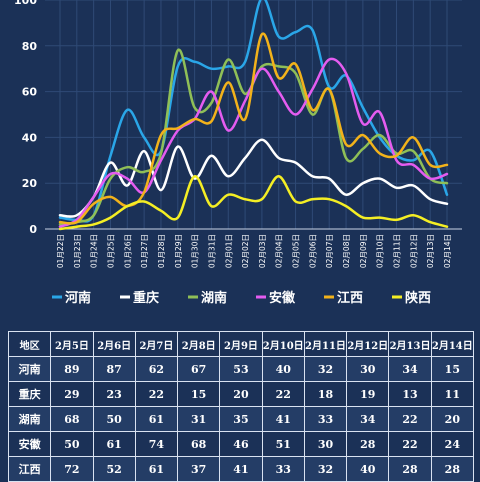 Image resolution: width=480 pixels, height=482 pixels. What do you see at coordinates (283, 344) in the screenshot?
I see `table-header-date: 2月10日` at bounding box center [283, 344].